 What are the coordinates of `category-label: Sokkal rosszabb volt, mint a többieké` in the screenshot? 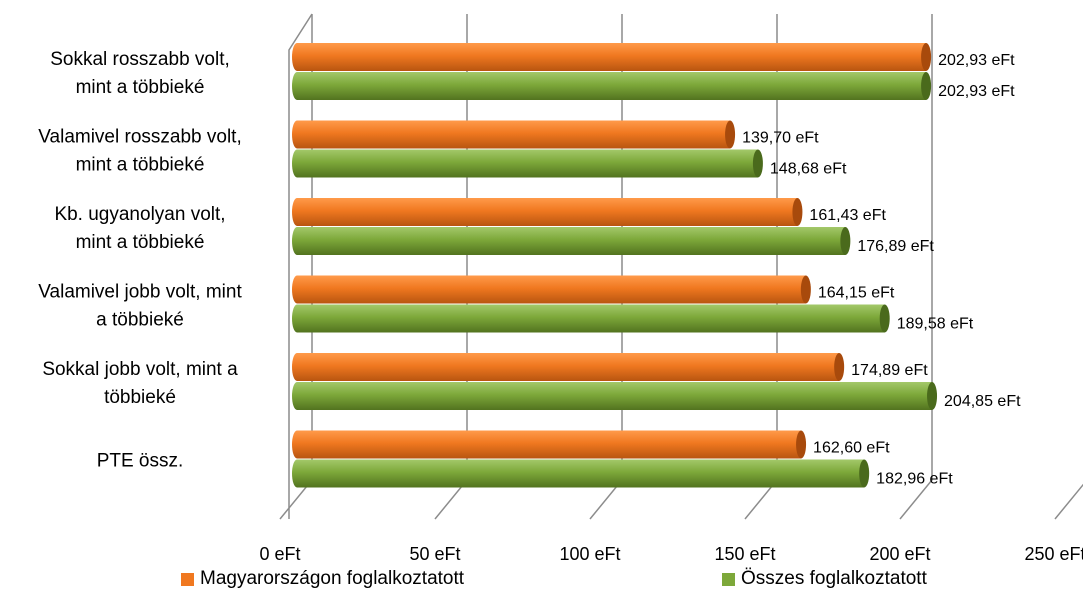 It's located at (140, 73).